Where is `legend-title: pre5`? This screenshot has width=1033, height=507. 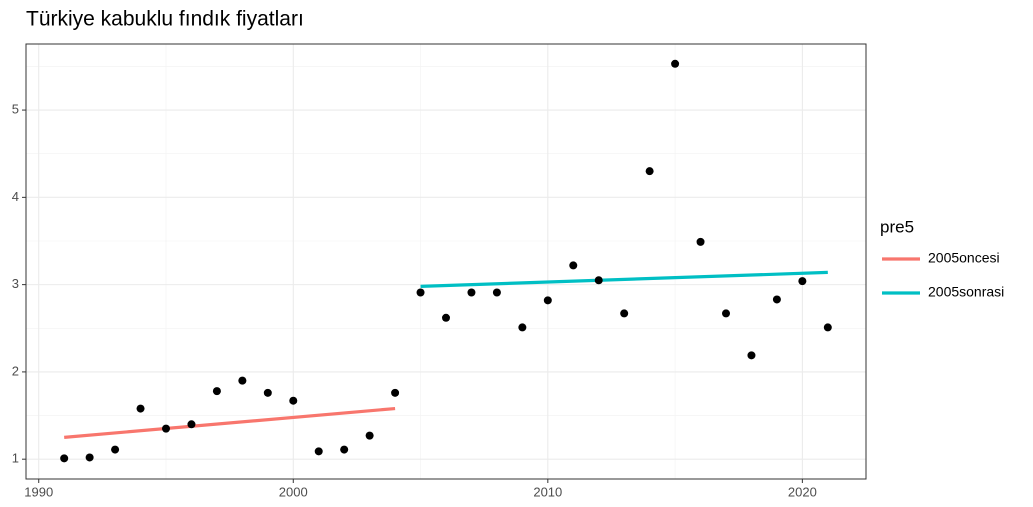
legend-title: pre5 is located at coordinates (897, 226).